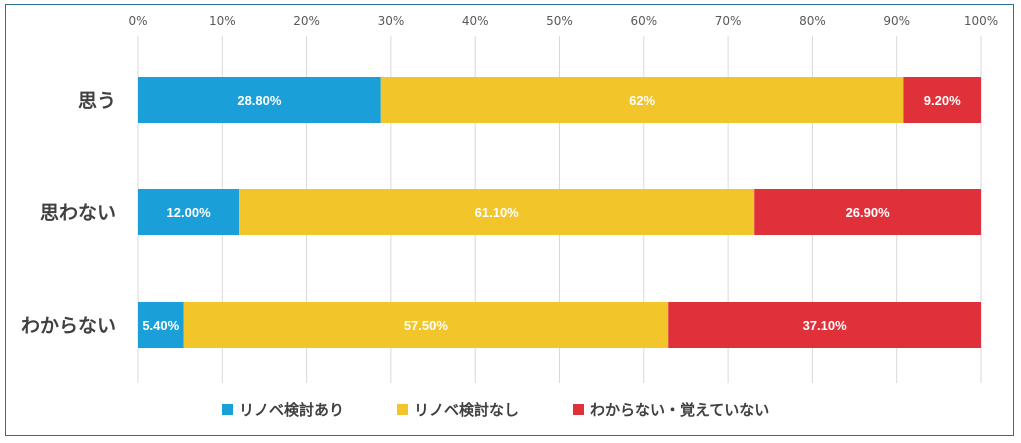  I want to click on data-label: 37.10%, so click(825, 325).